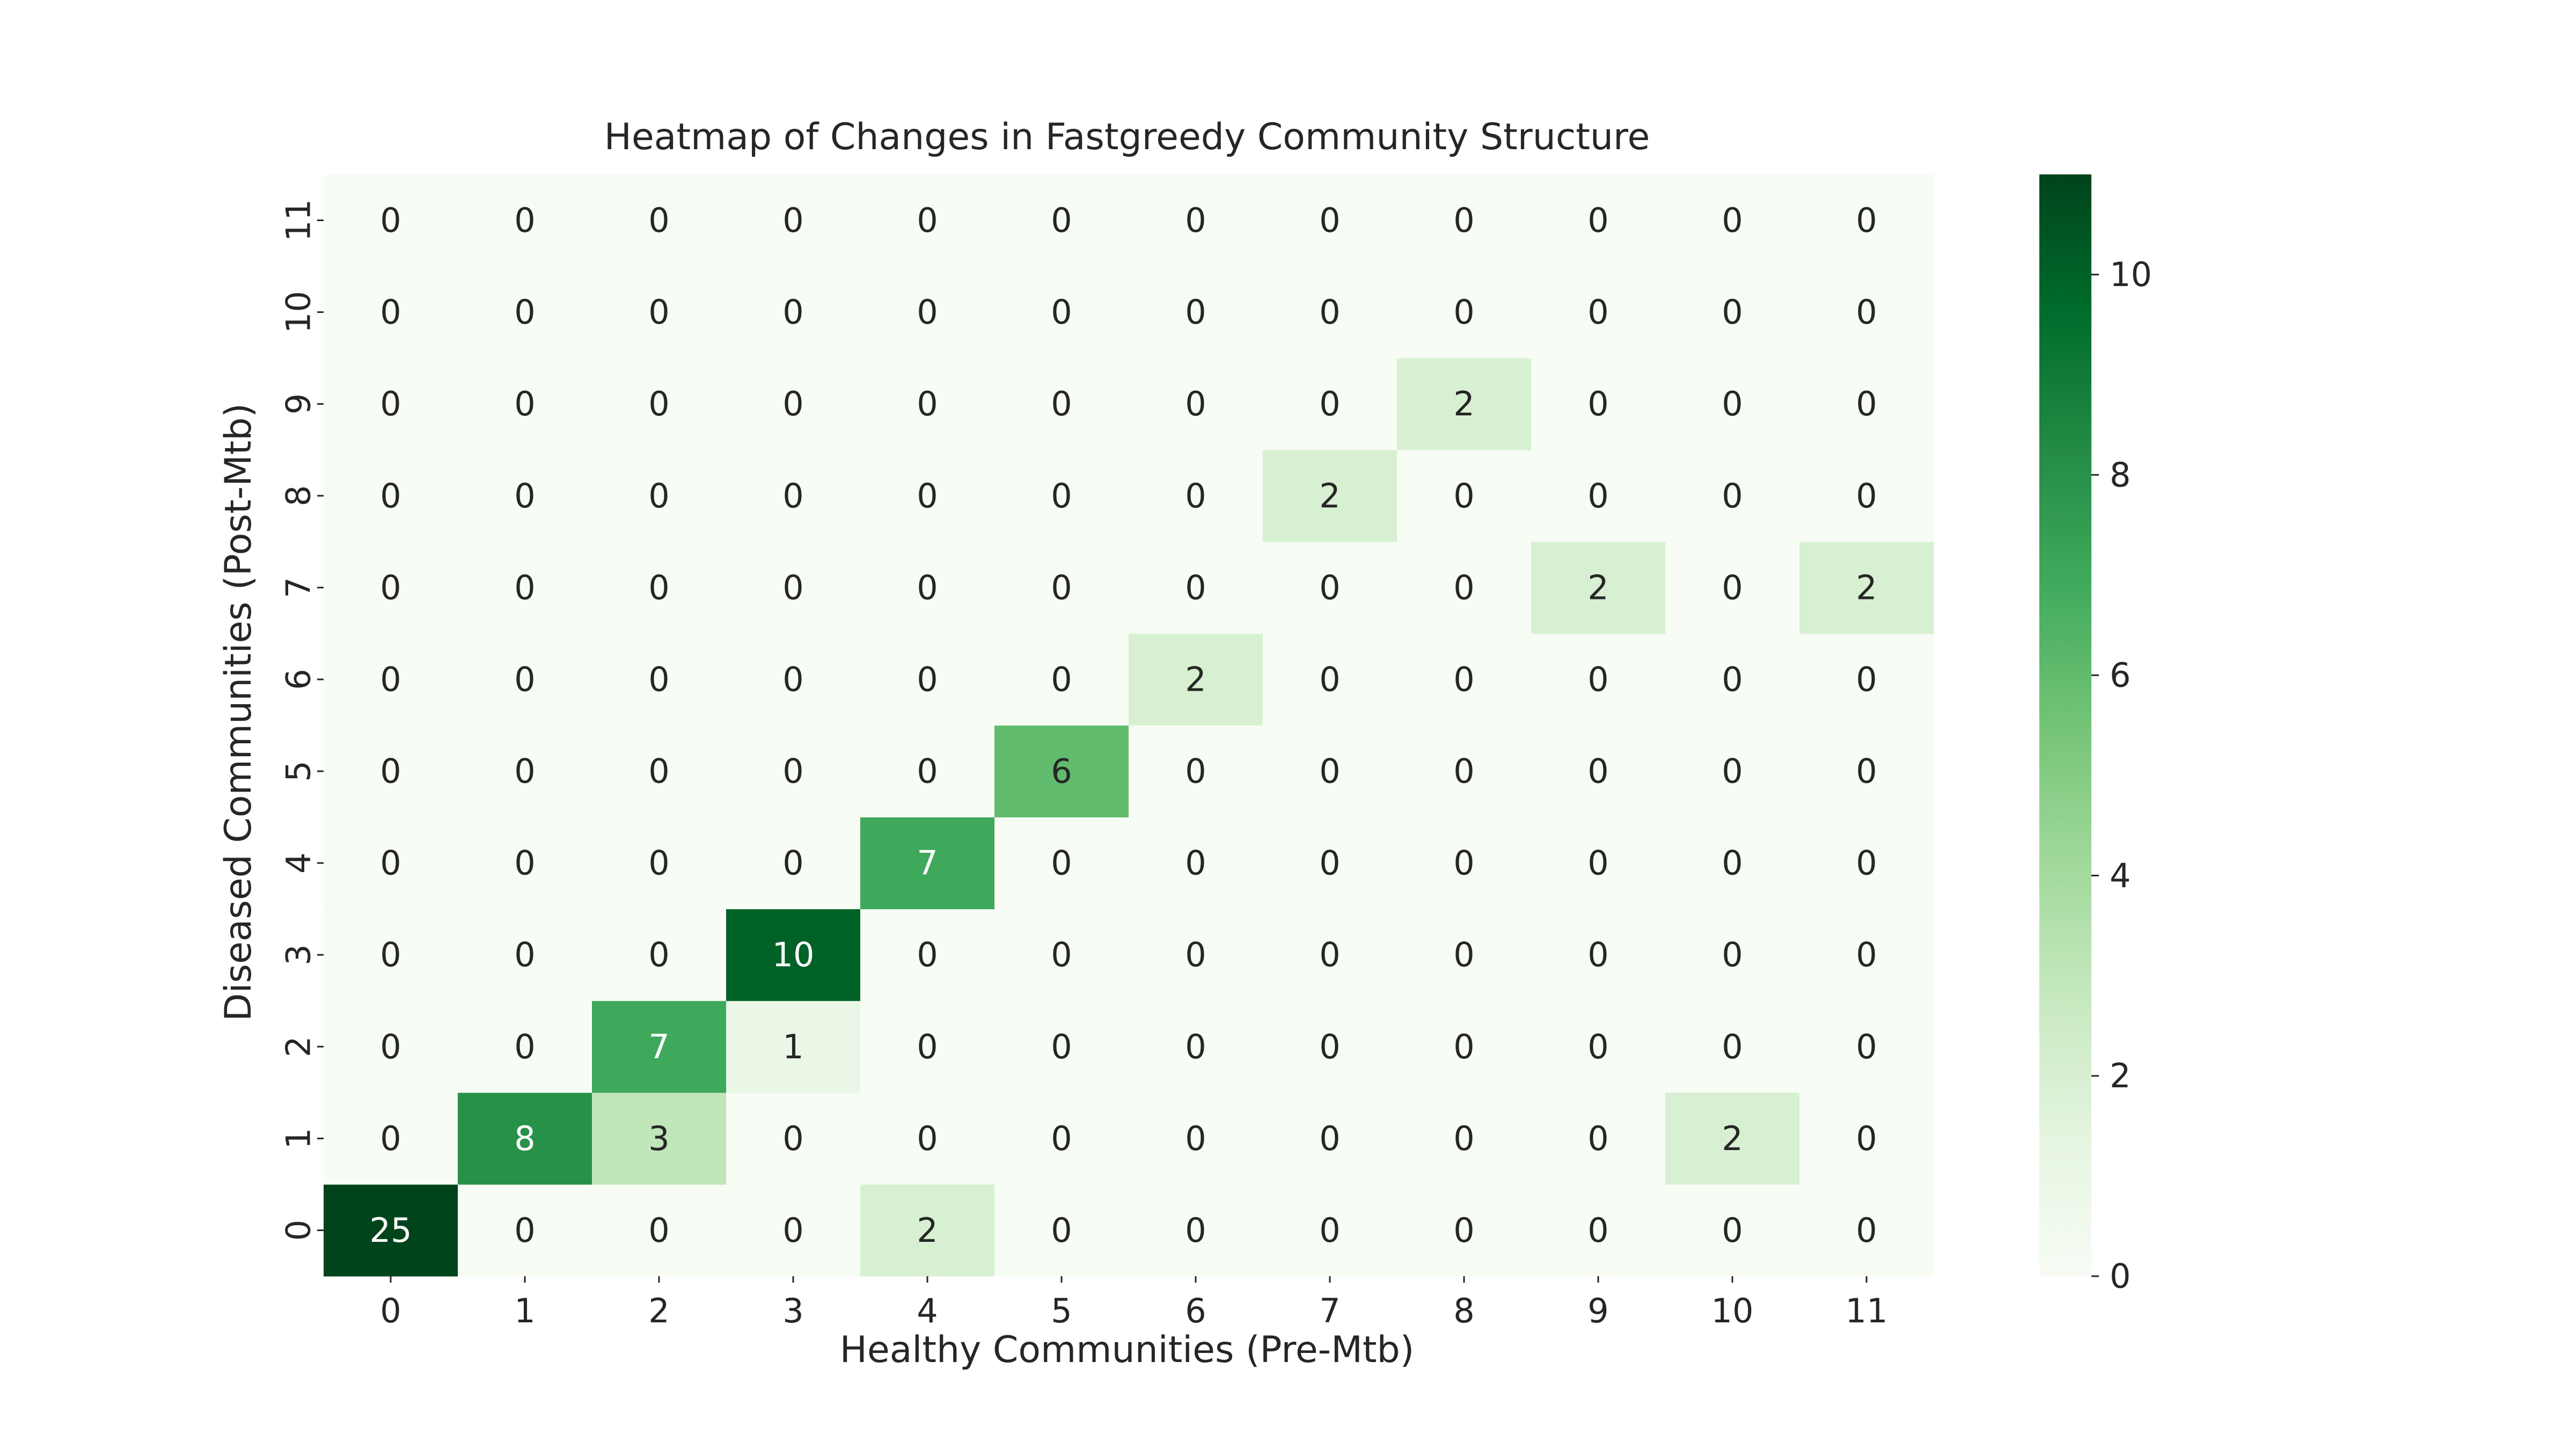 This screenshot has height=1449, width=2576. I want to click on x-tick-label: 8, so click(1463, 1310).